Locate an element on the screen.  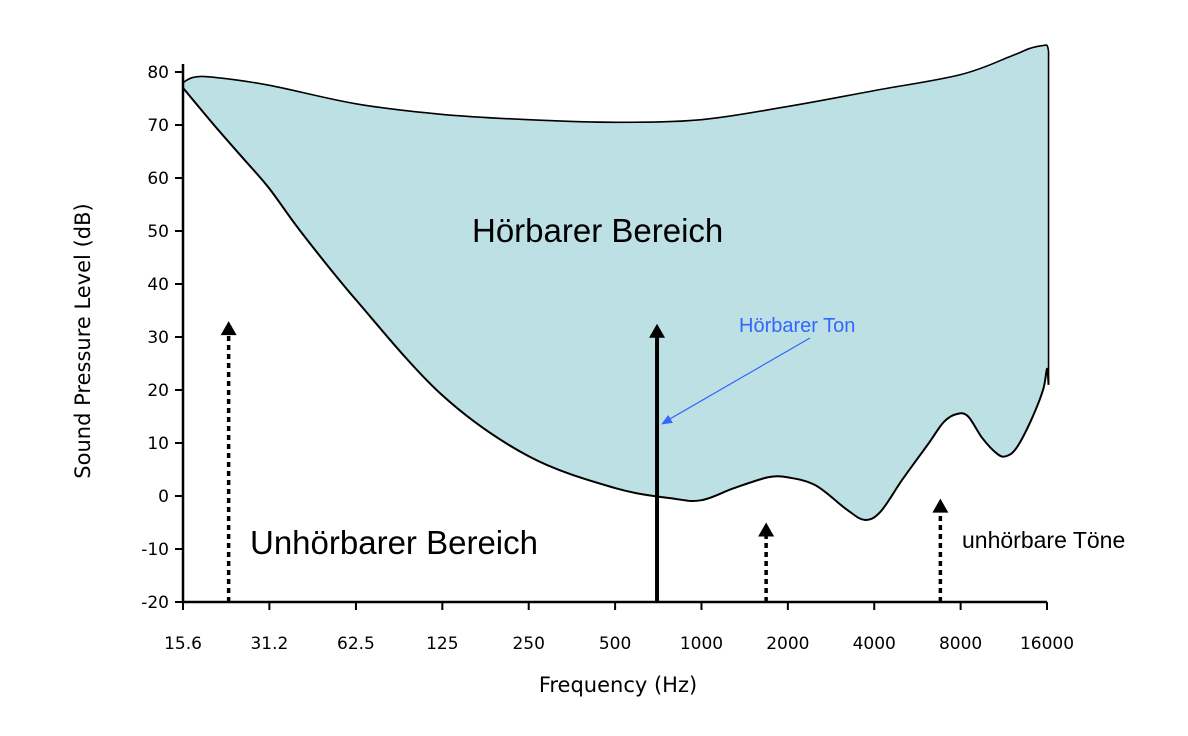
audible-tone-pointer-head is located at coordinates (667, 420).